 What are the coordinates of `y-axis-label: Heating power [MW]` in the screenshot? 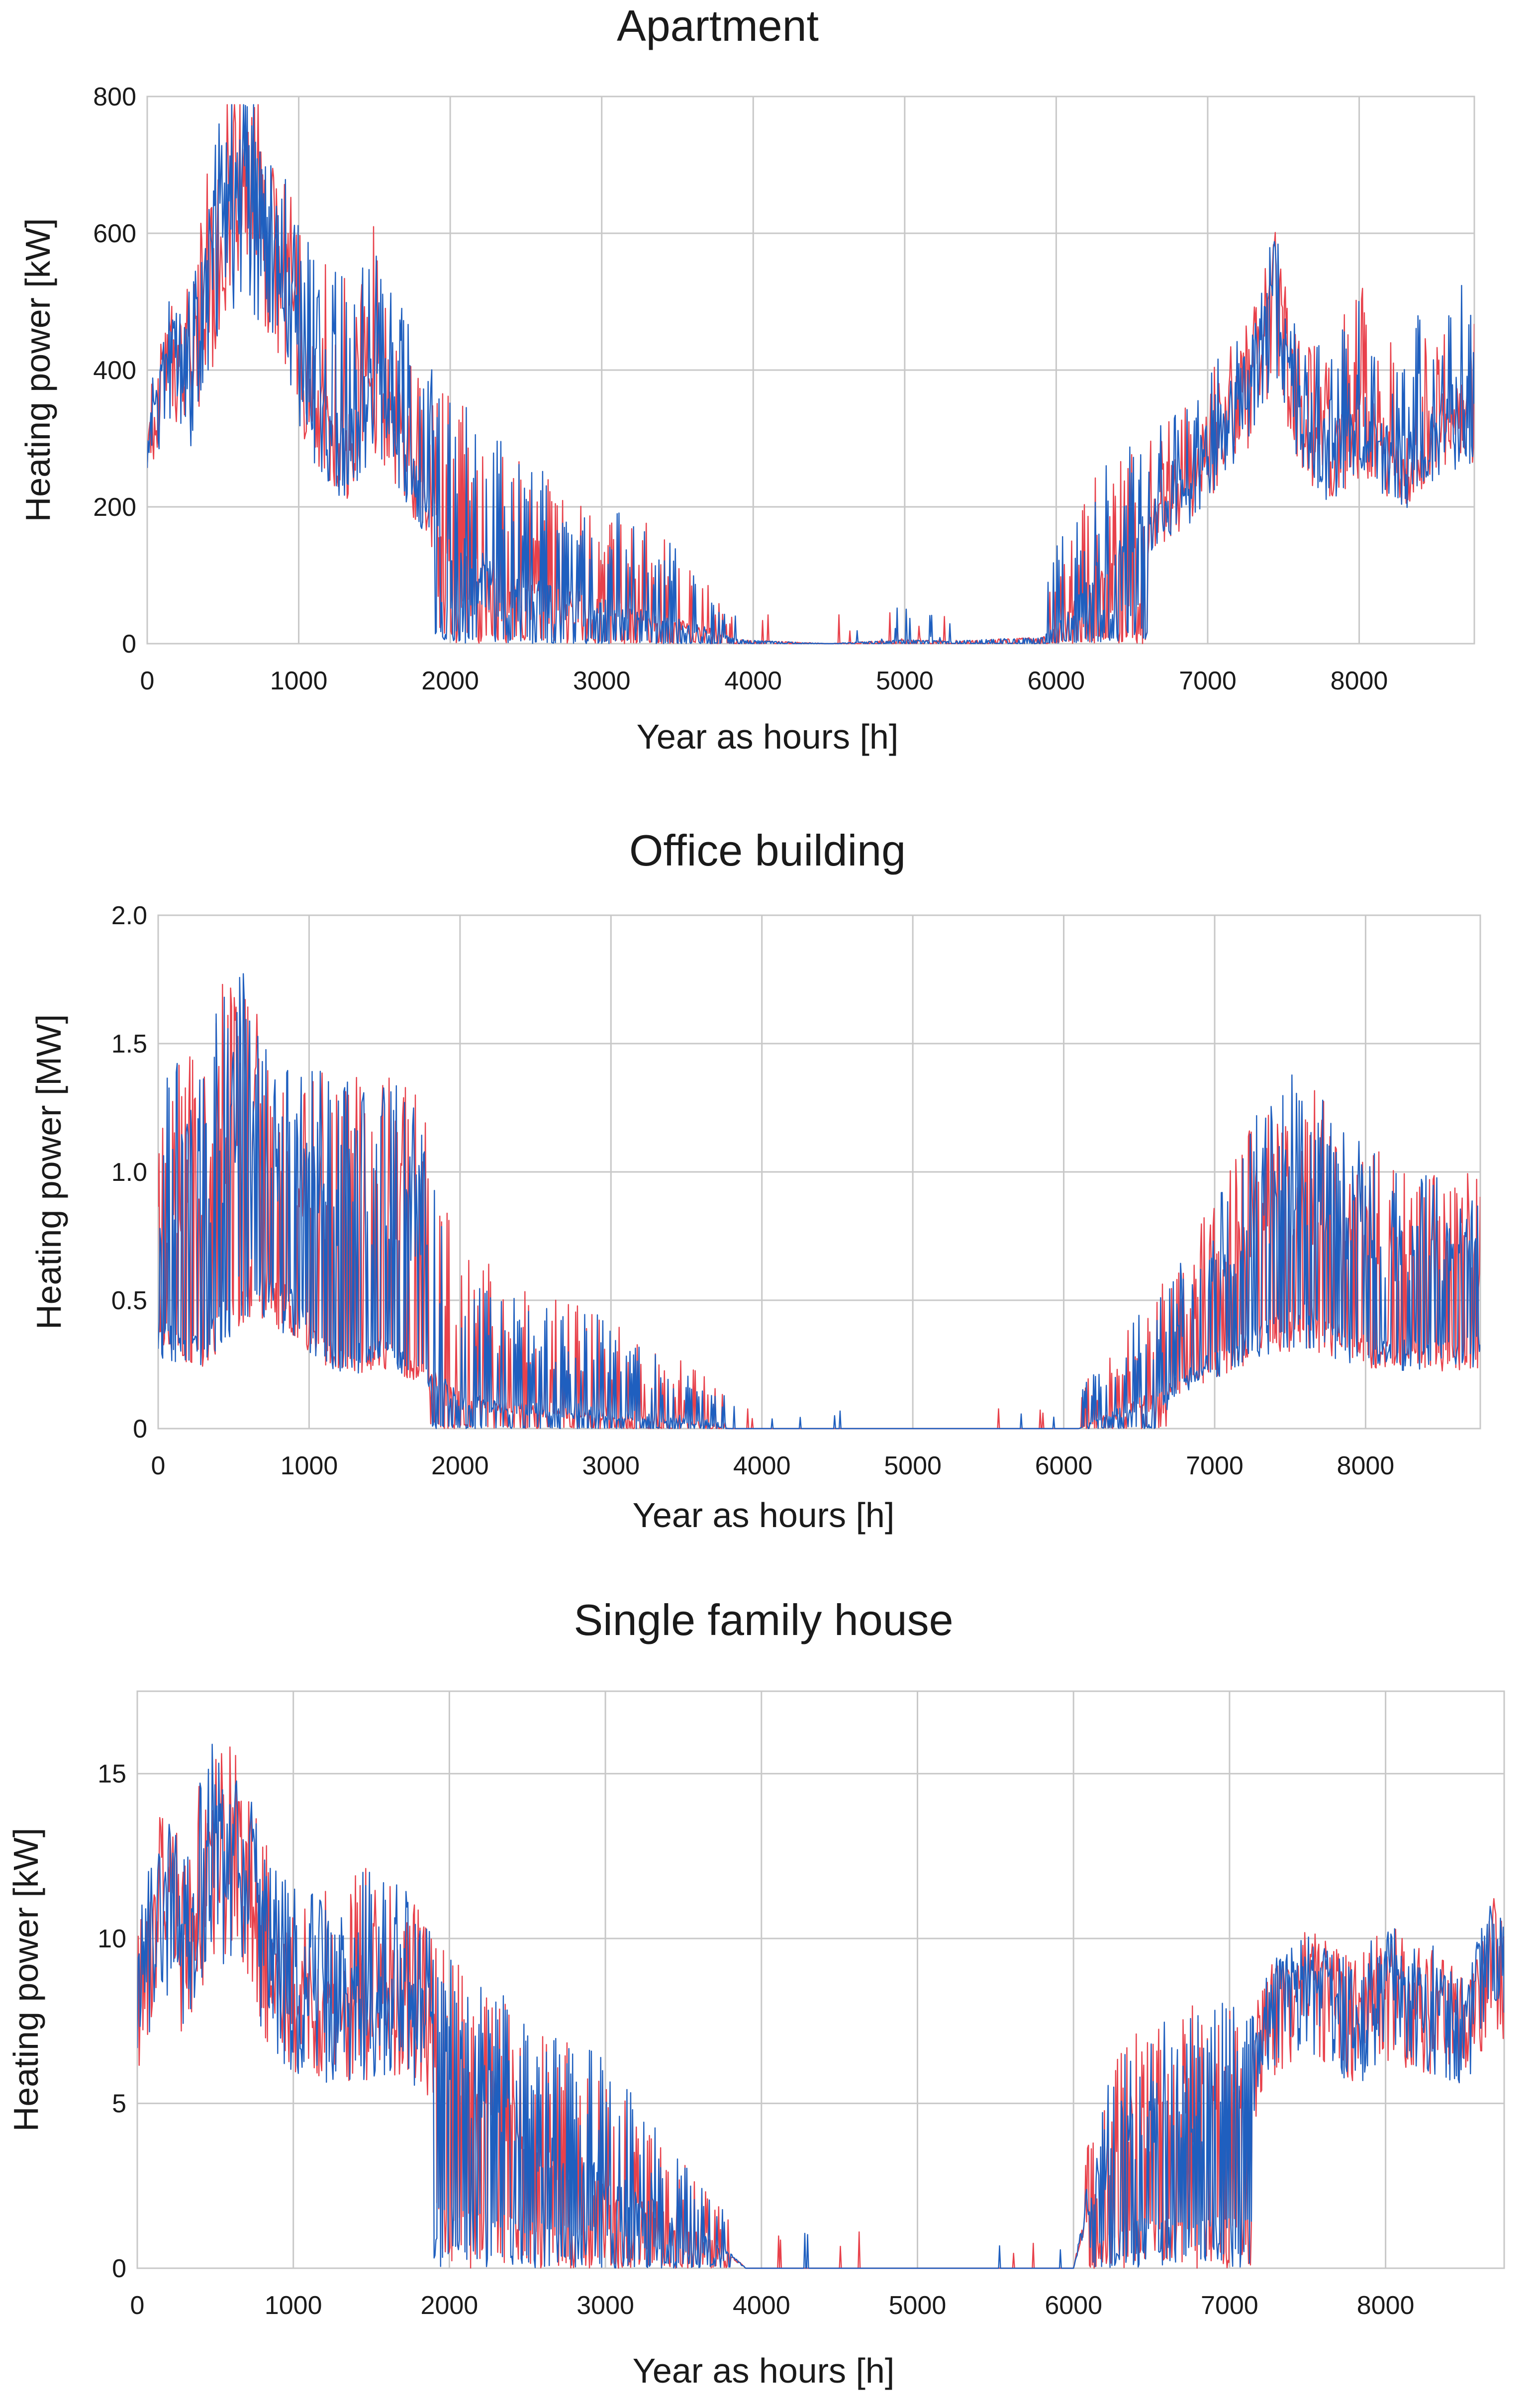 It's located at (48, 1172).